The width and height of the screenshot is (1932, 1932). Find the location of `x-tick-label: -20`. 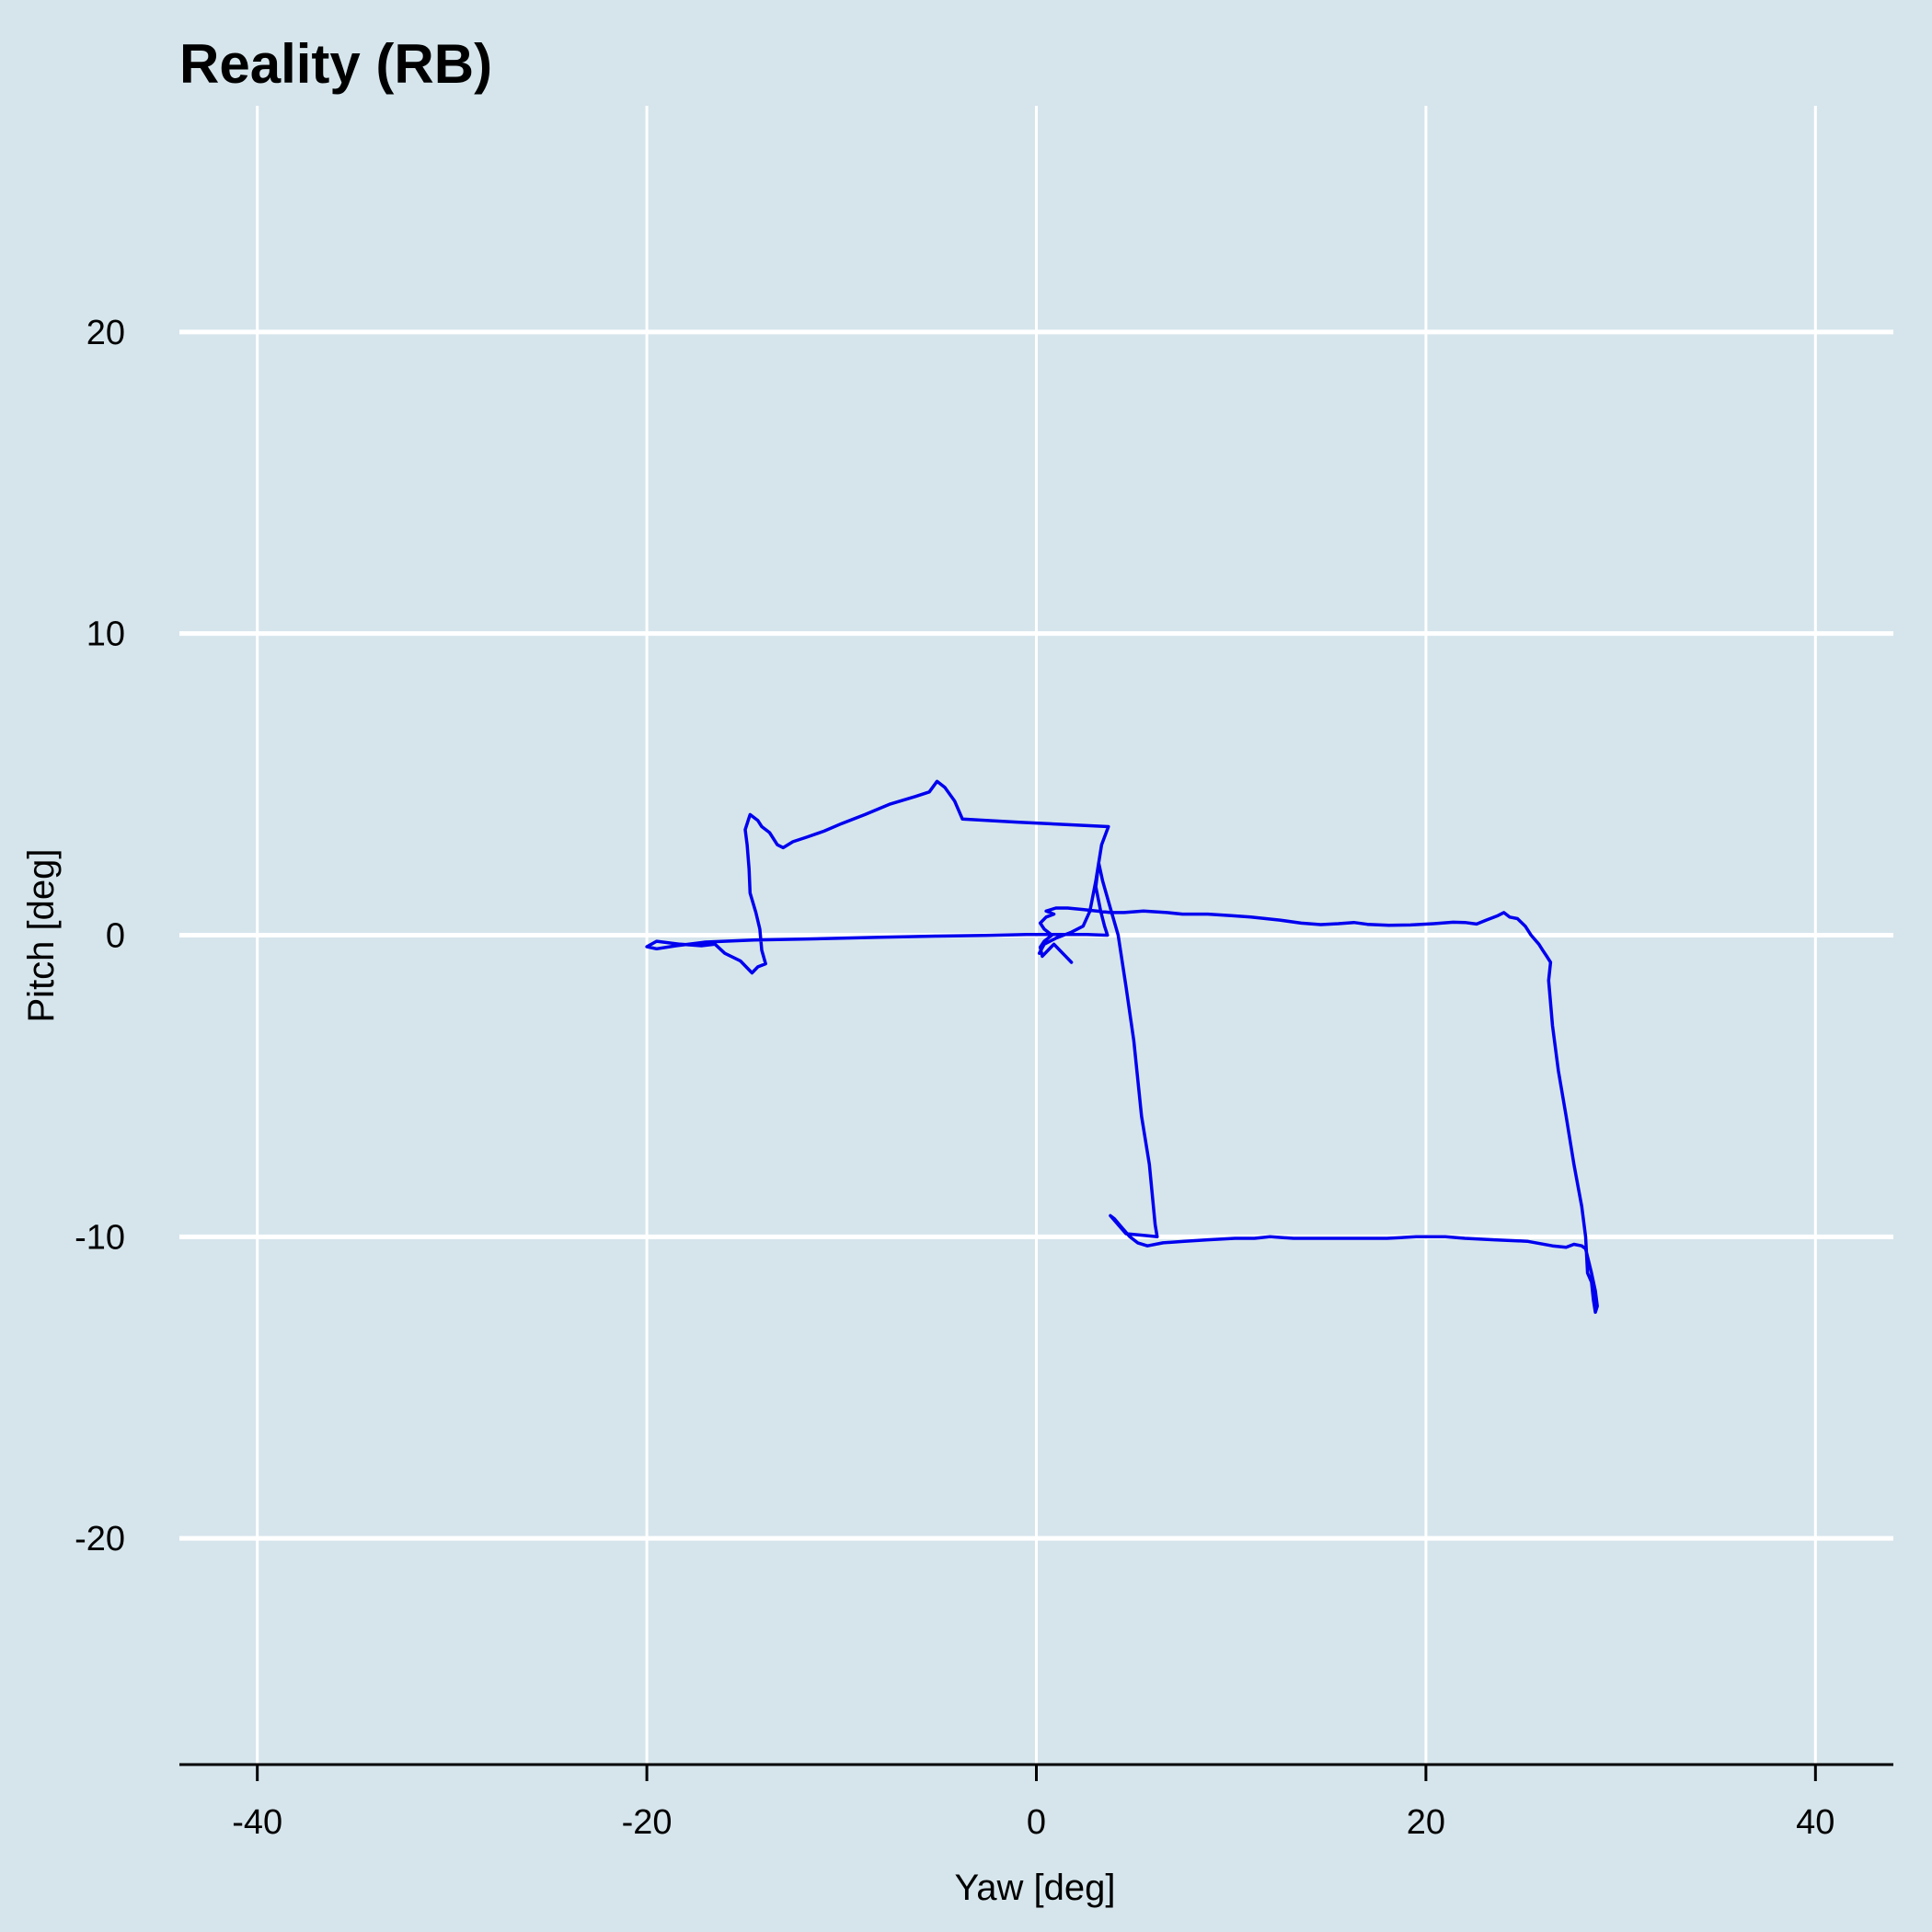

x-tick-label: -20 is located at coordinates (647, 1822).